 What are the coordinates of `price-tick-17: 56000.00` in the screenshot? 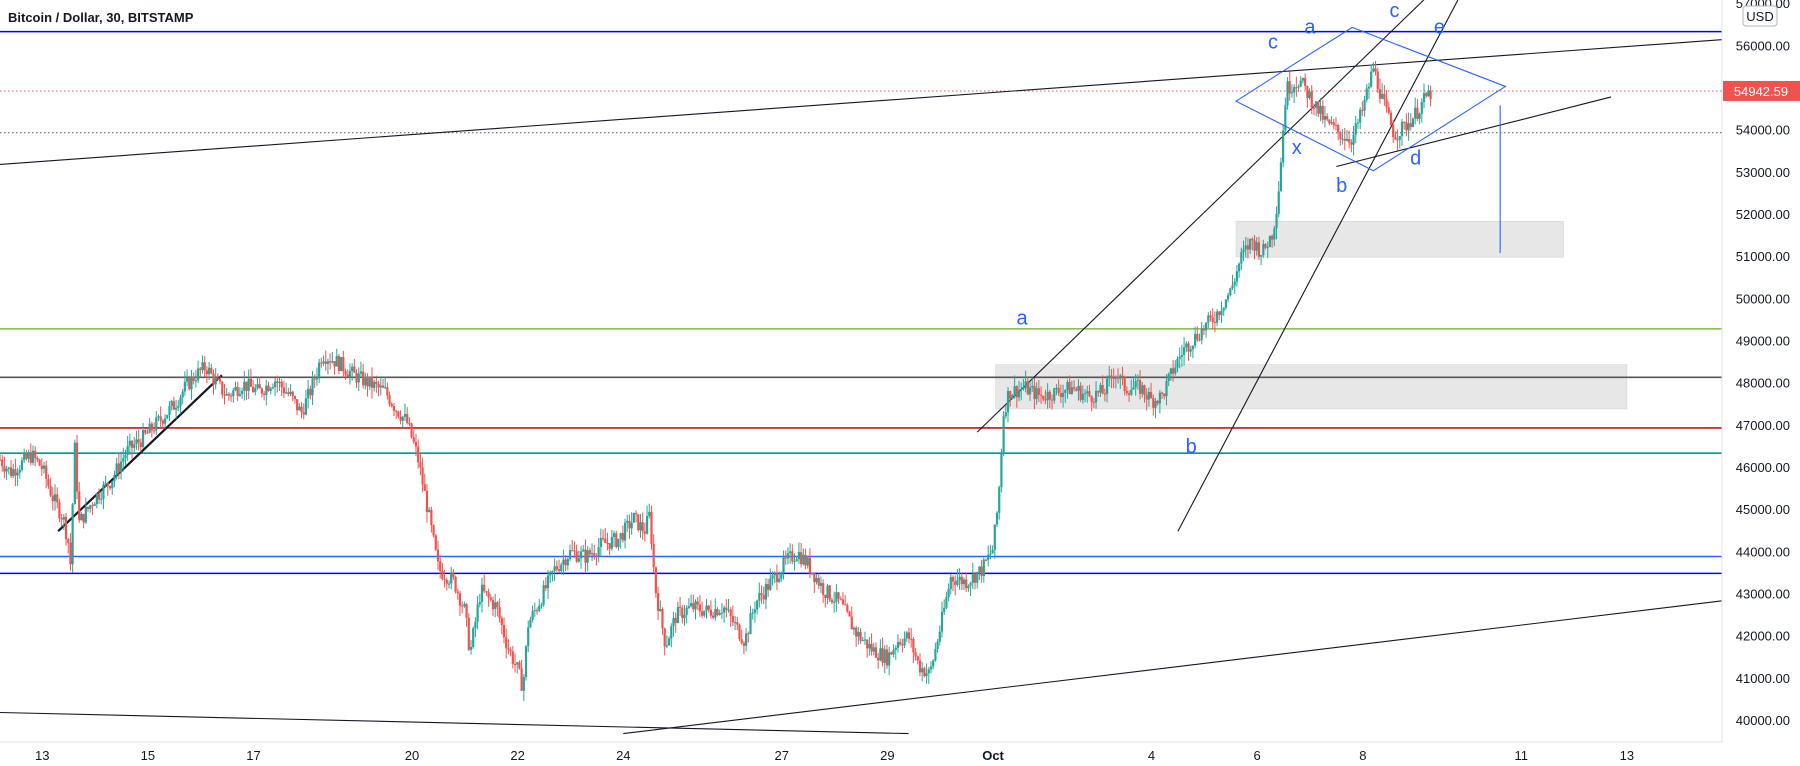 It's located at (1763, 45).